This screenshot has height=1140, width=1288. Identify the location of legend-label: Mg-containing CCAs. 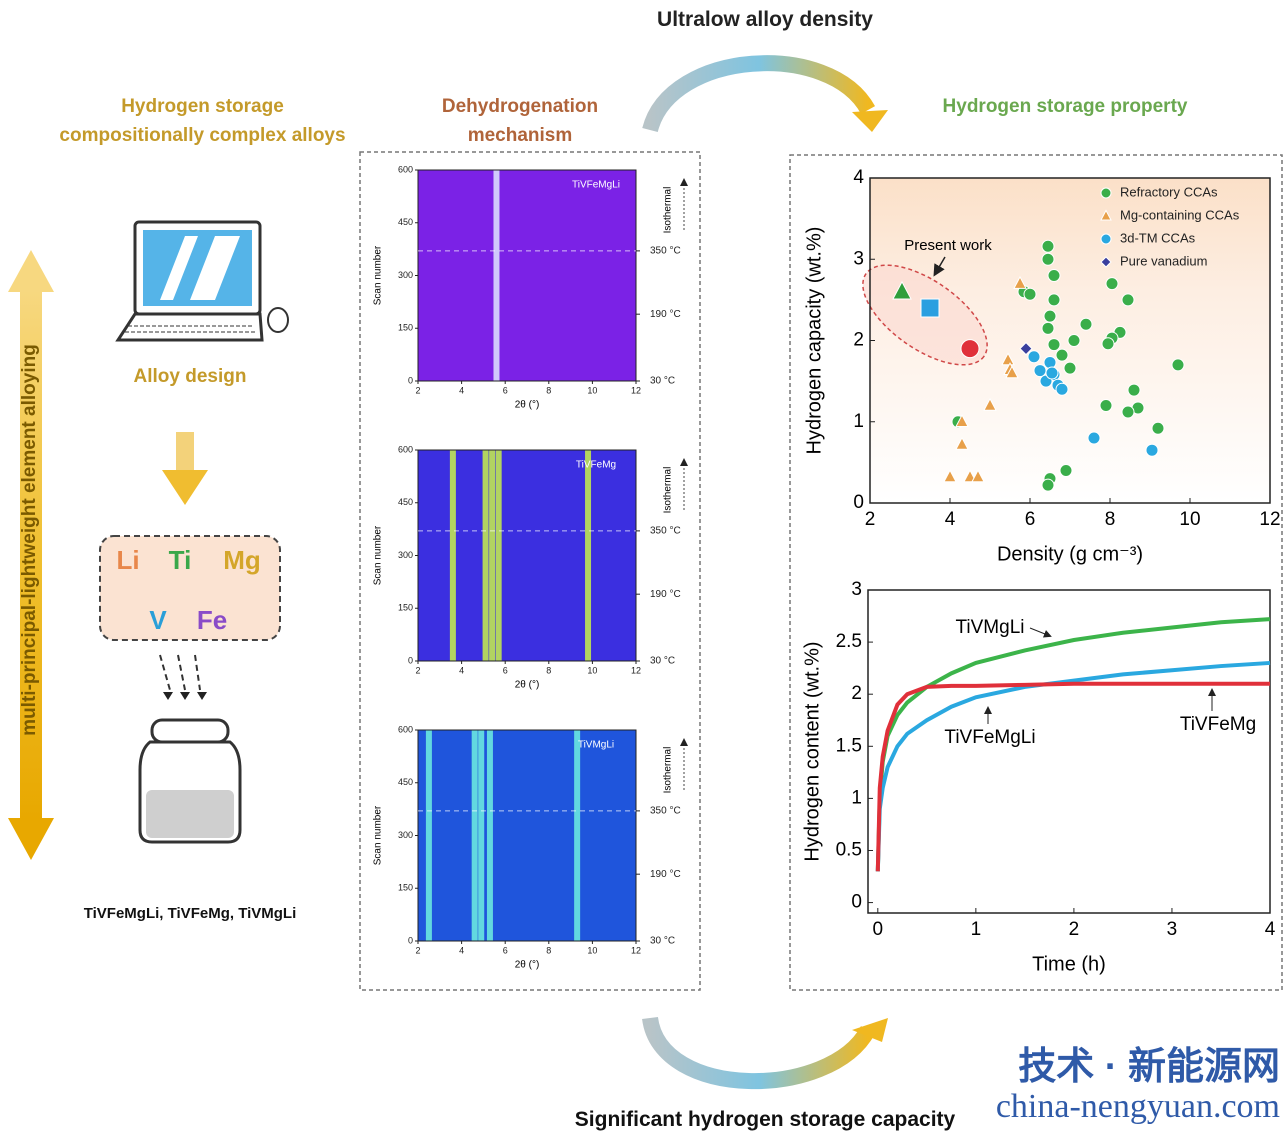
(1180, 214).